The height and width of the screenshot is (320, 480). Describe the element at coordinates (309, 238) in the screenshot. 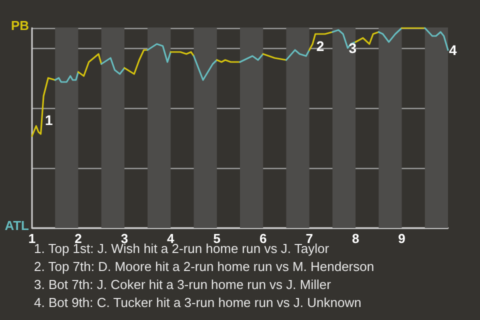

I see `x-tick-label: 7` at that location.